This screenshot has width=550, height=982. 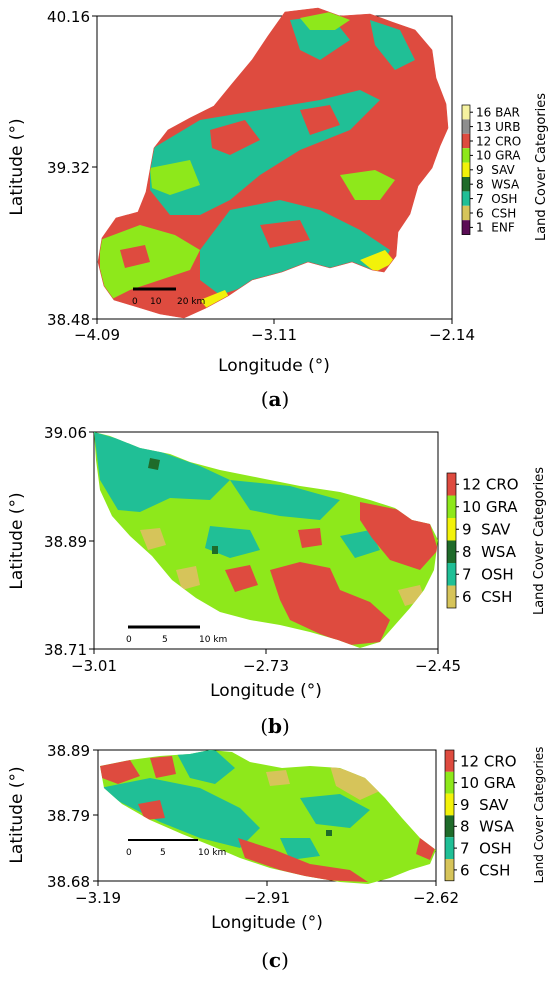 What do you see at coordinates (68, 17) in the screenshot?
I see `y-tick-top: 40.16` at bounding box center [68, 17].